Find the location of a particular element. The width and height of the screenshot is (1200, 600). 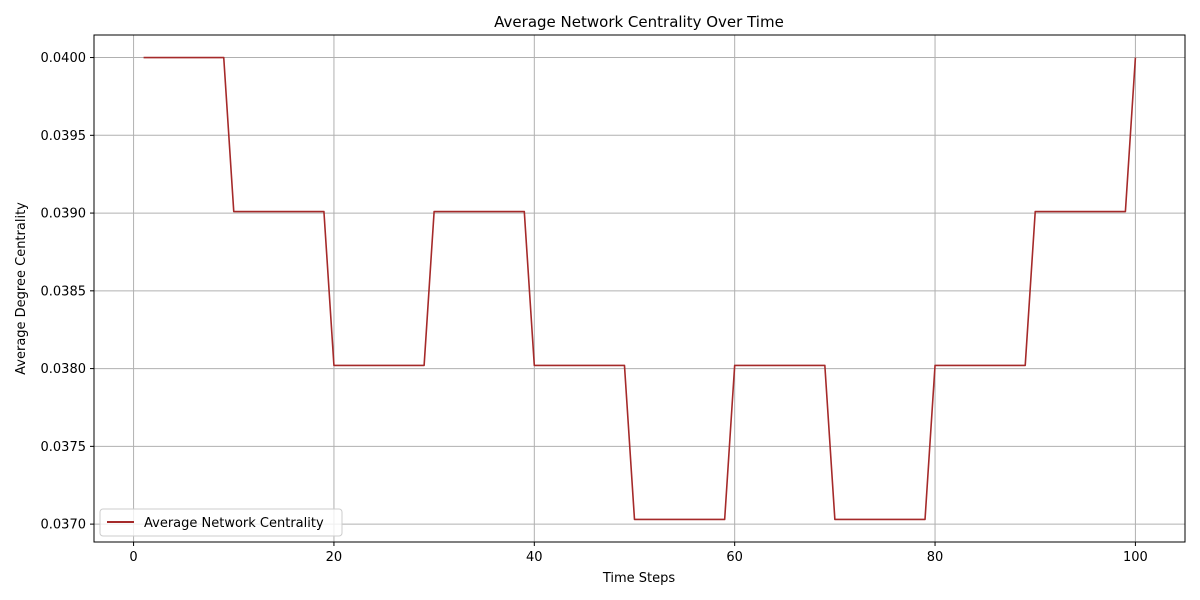

legend: Average Network Centrality is located at coordinates (221, 522).